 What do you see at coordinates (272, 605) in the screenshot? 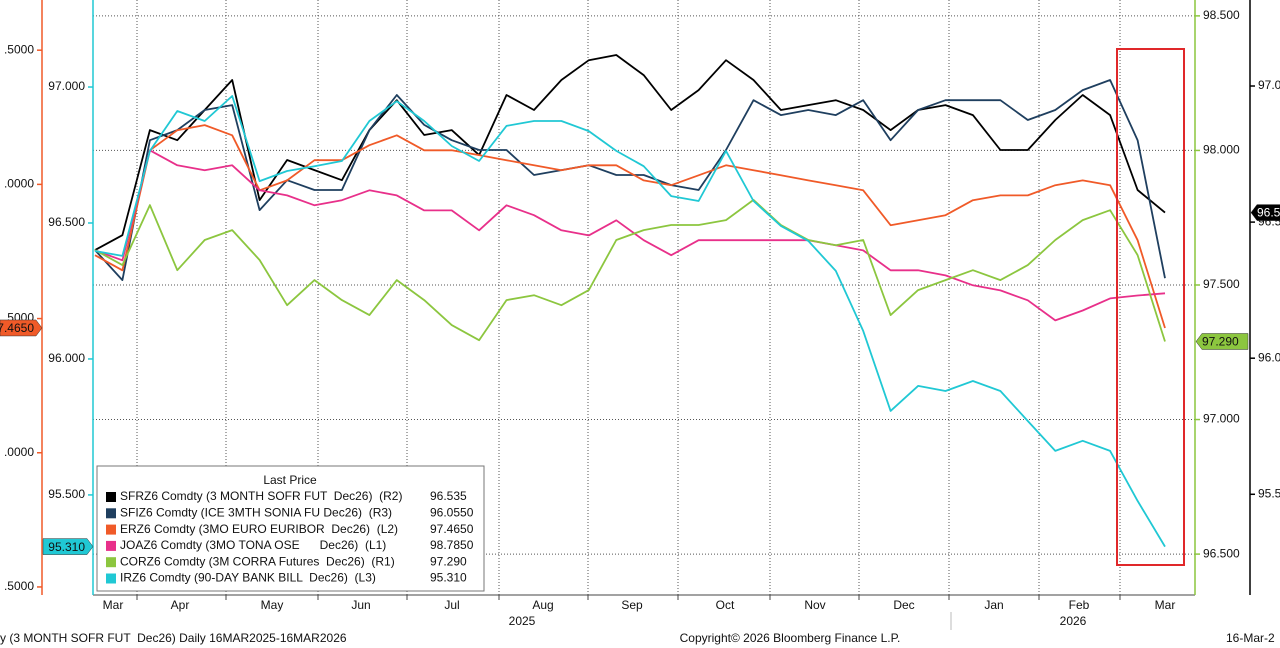
I see `x-tick-label: May` at bounding box center [272, 605].